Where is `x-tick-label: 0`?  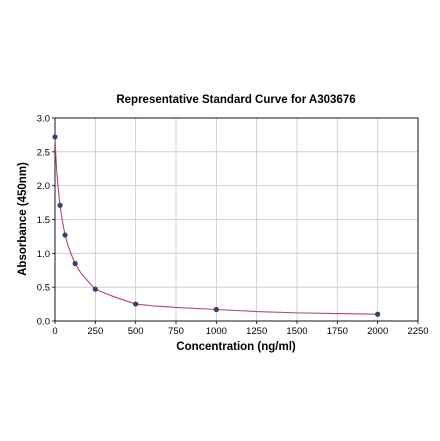 x-tick-label: 0 is located at coordinates (54, 331).